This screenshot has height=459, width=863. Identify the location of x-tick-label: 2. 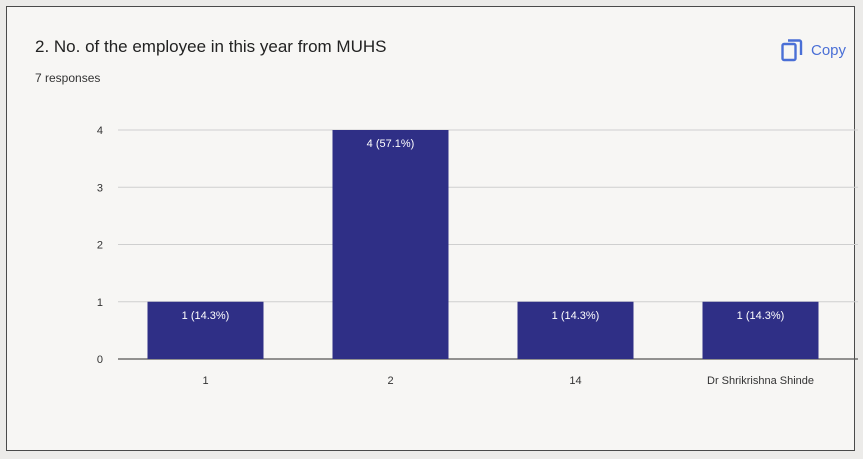
(390, 381).